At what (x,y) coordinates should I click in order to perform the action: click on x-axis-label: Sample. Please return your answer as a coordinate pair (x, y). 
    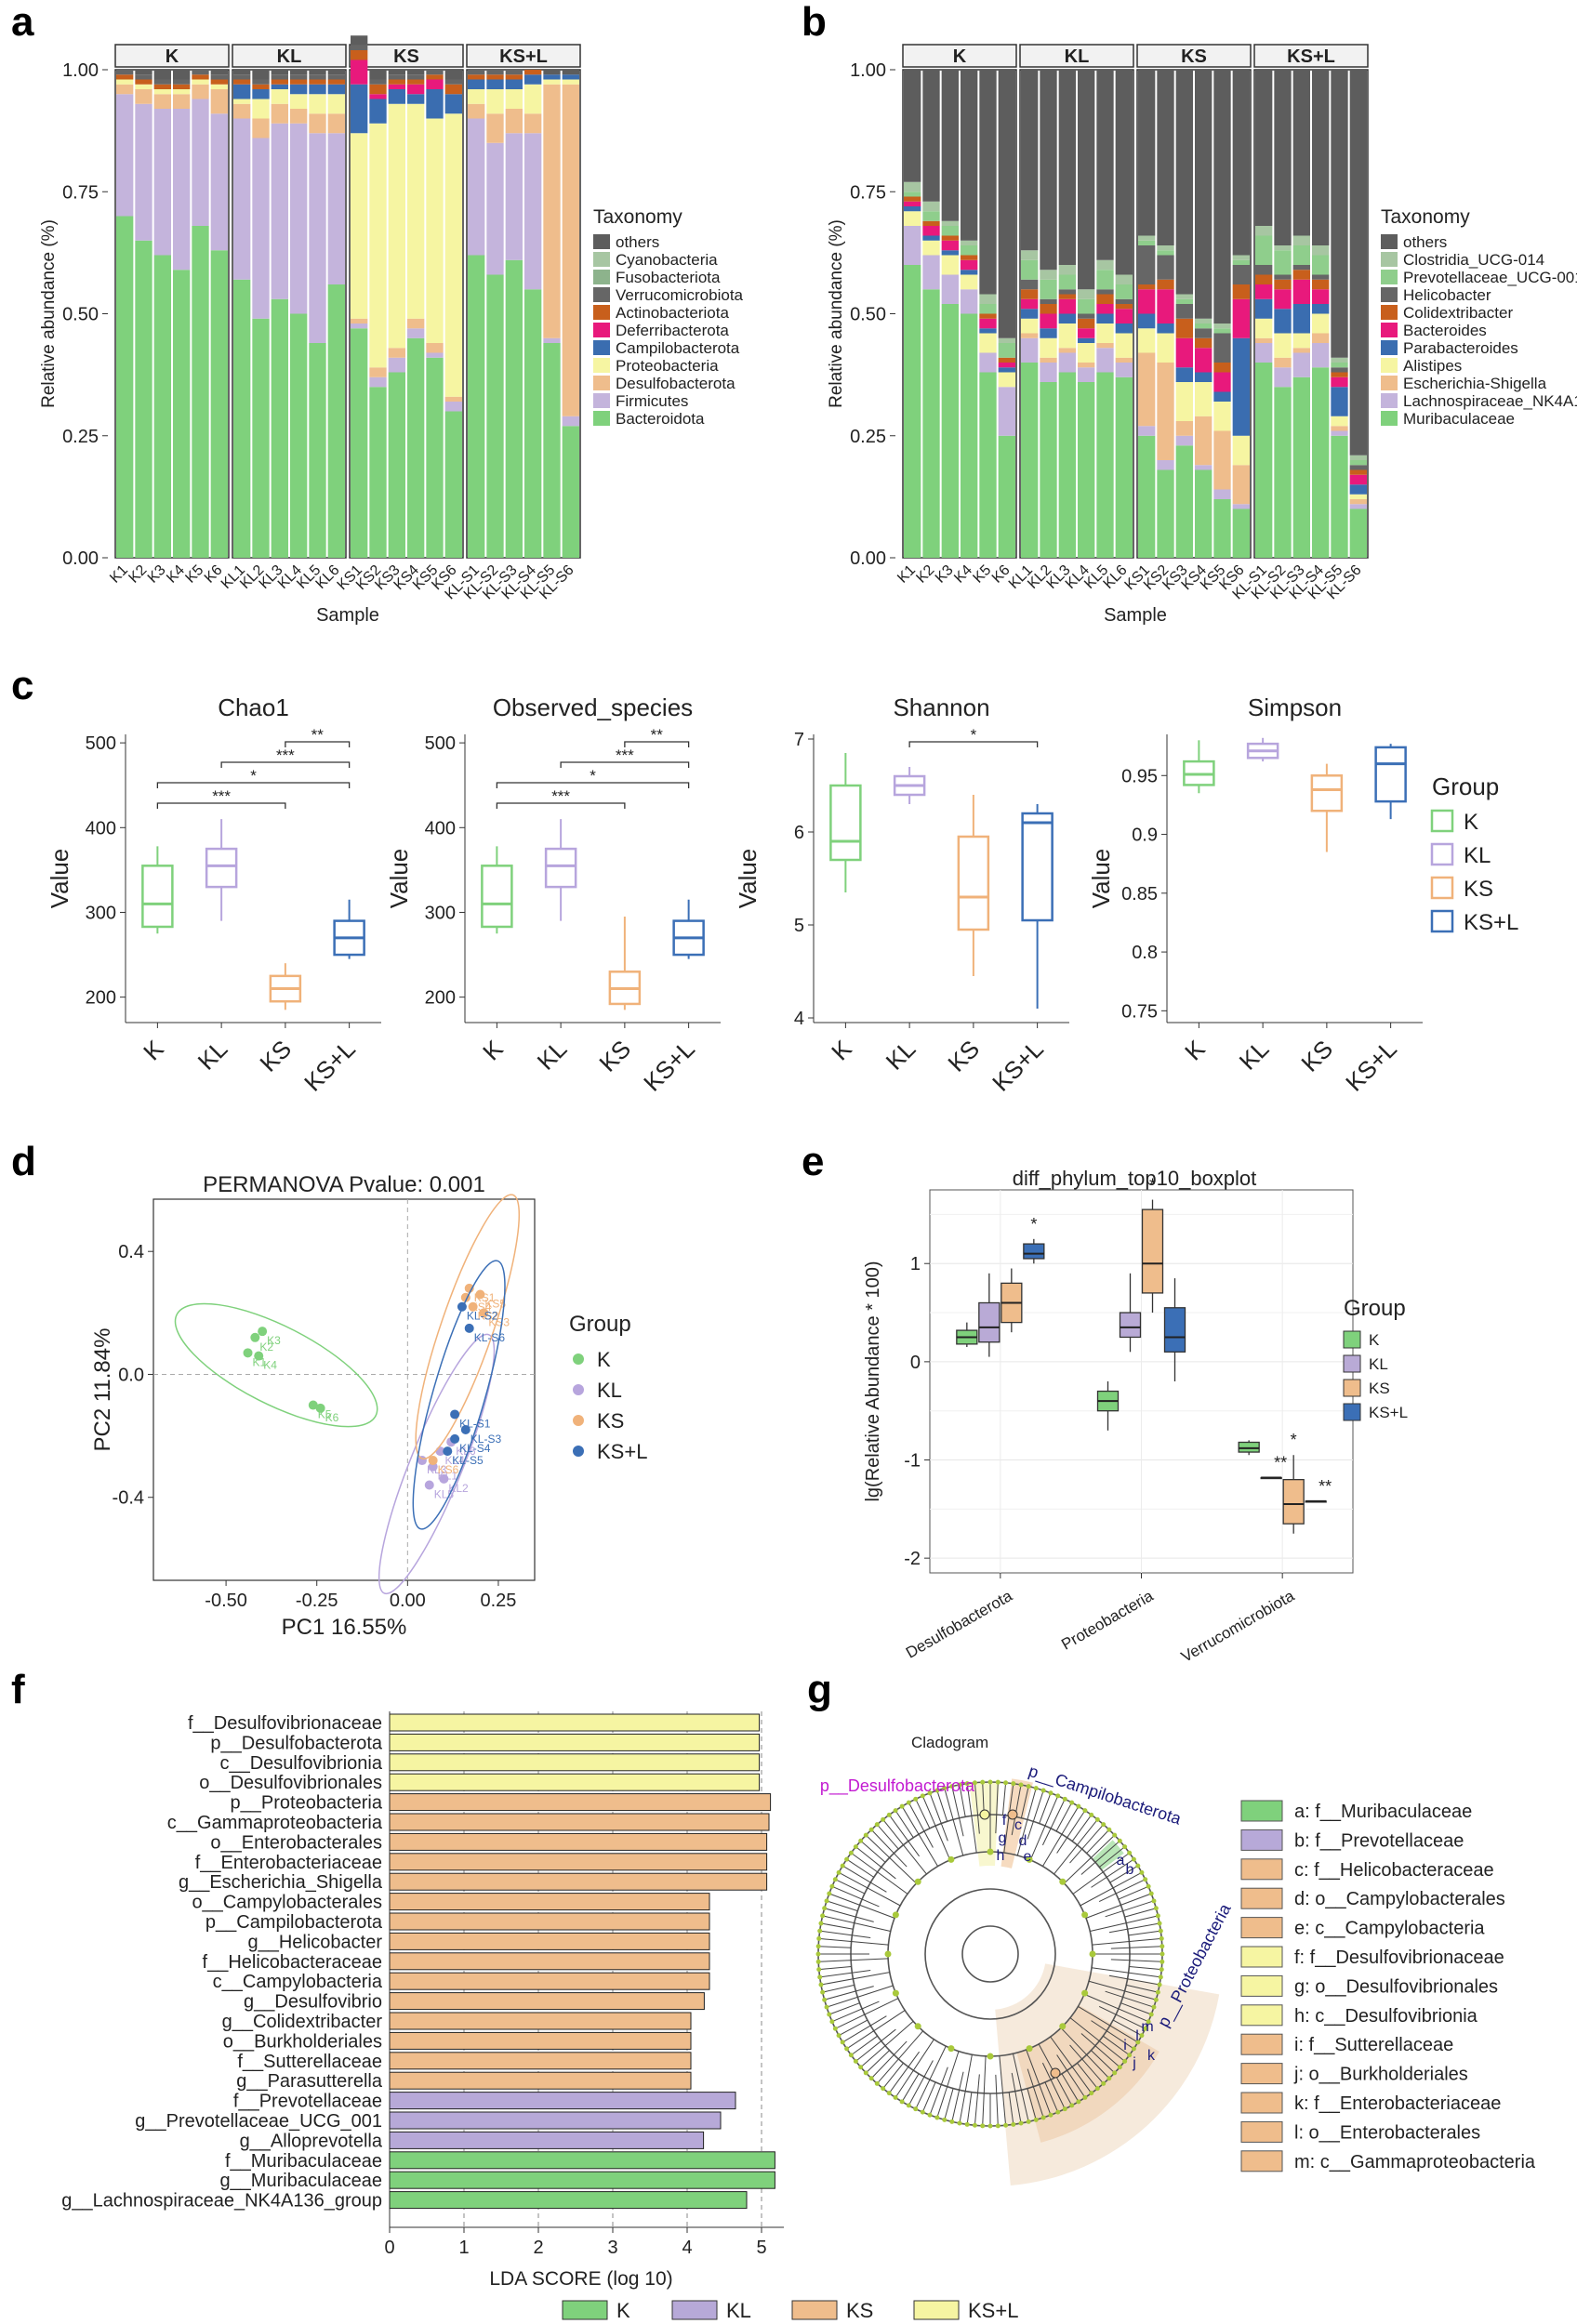
    Looking at the image, I should click on (1135, 615).